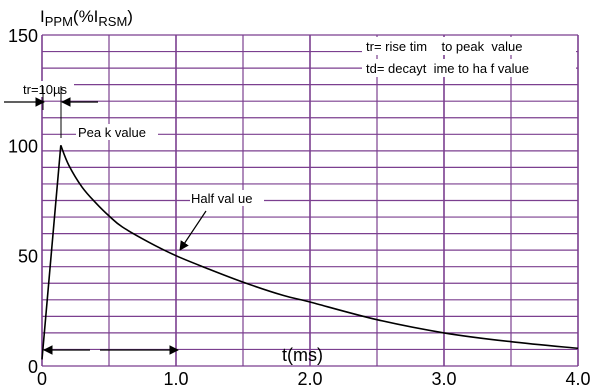 Image resolution: width=596 pixels, height=389 pixels. What do you see at coordinates (86, 18) in the screenshot?
I see `y-axis-title: IPPM(%IRSM)` at bounding box center [86, 18].